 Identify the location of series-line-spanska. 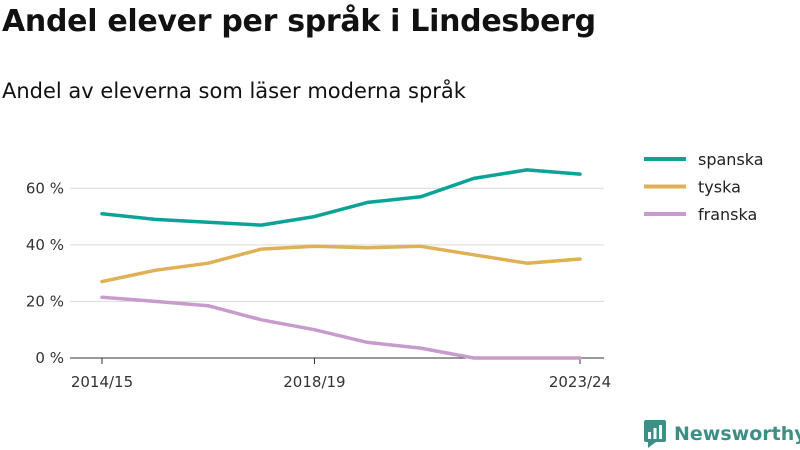
(341, 197).